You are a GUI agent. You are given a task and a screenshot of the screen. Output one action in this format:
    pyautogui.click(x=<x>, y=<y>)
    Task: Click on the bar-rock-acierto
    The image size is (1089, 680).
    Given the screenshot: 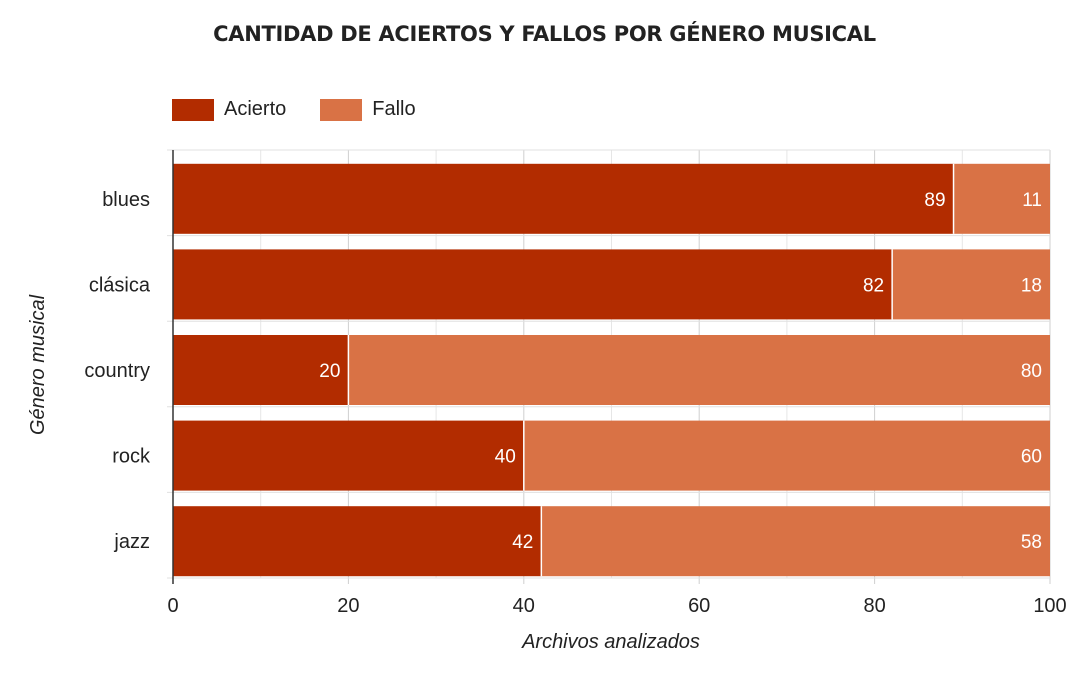 What is the action you would take?
    pyautogui.click(x=348, y=455)
    